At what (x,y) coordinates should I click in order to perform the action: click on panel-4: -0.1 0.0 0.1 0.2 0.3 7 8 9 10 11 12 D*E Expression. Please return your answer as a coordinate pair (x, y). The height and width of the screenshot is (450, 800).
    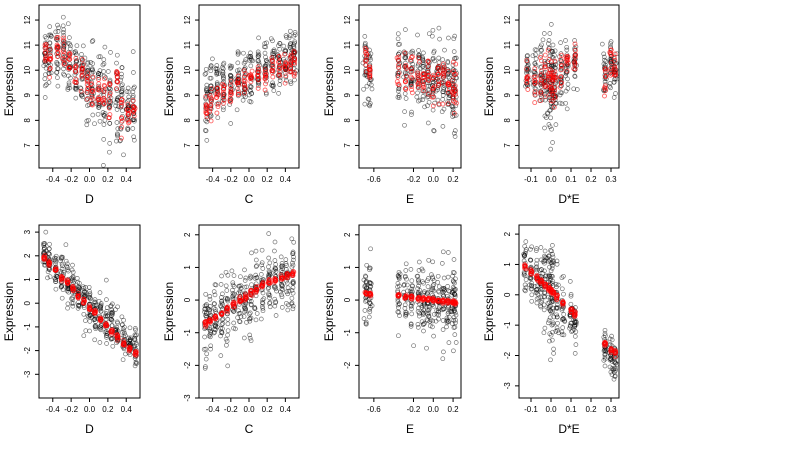
    Looking at the image, I should click on (551, 105).